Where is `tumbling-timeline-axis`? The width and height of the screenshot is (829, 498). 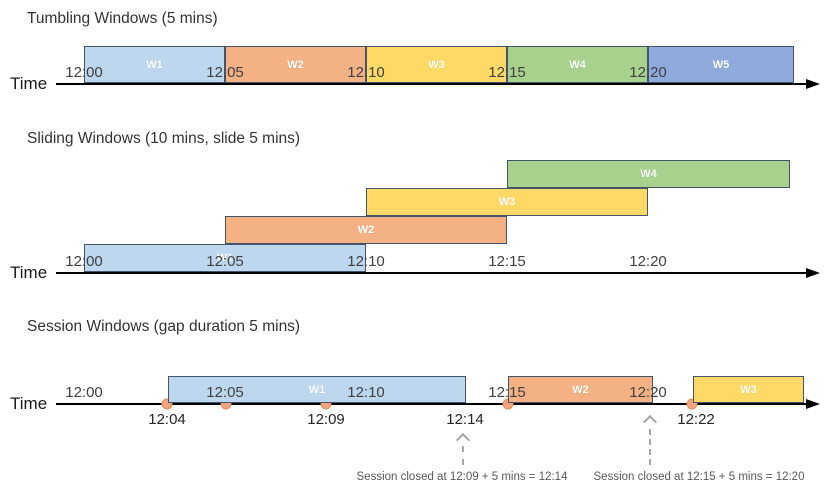
tumbling-timeline-axis is located at coordinates (431, 84).